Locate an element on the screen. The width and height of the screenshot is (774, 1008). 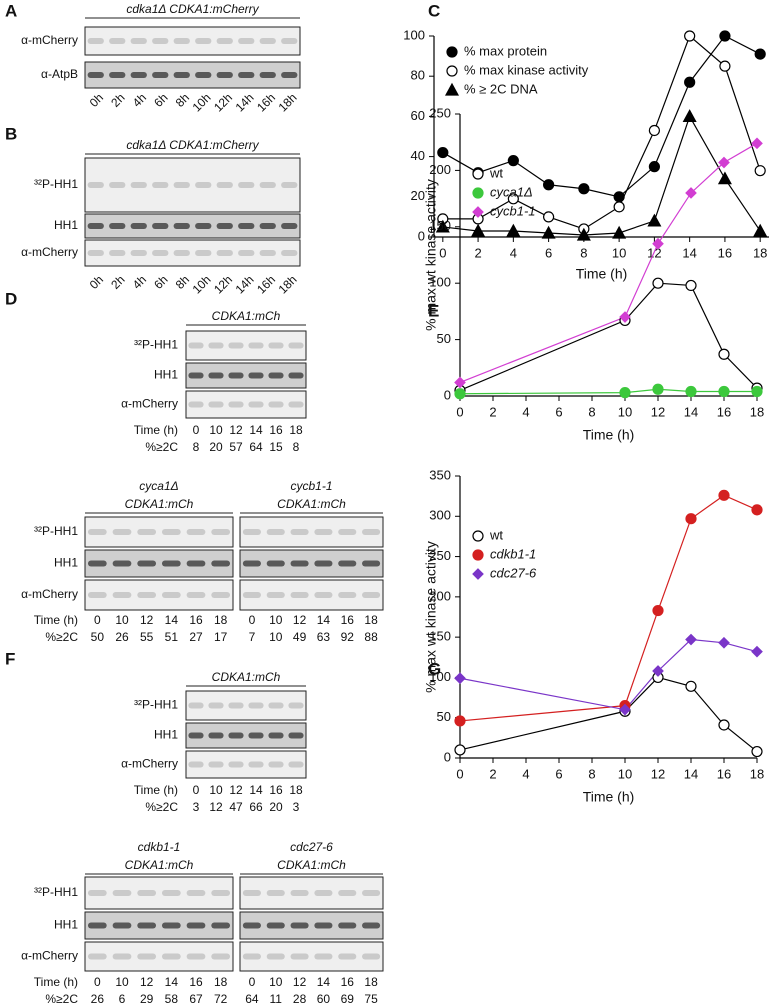
dna-value: 92 is located at coordinates (348, 637).